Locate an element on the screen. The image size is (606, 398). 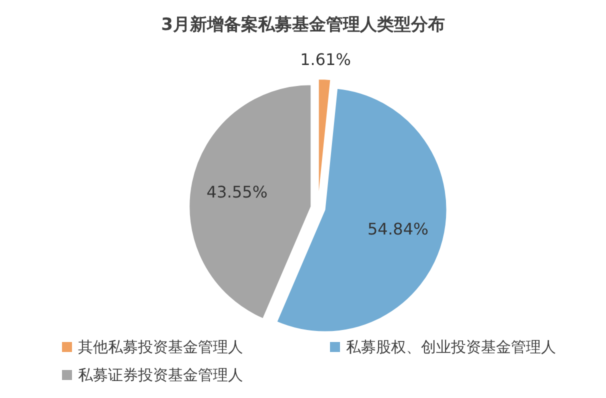
legend-label: 私募证券投资基金管理人 is located at coordinates (160, 375).